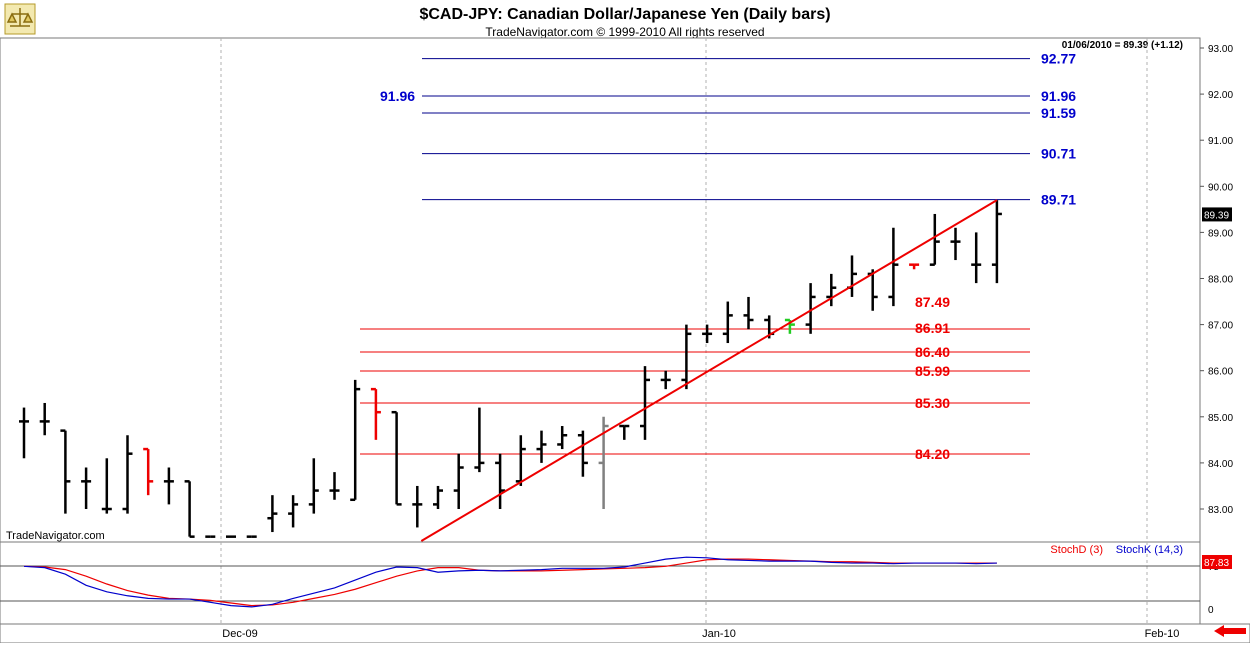 The height and width of the screenshot is (648, 1250). I want to click on price-tick-label: 86.00, so click(1220, 372).